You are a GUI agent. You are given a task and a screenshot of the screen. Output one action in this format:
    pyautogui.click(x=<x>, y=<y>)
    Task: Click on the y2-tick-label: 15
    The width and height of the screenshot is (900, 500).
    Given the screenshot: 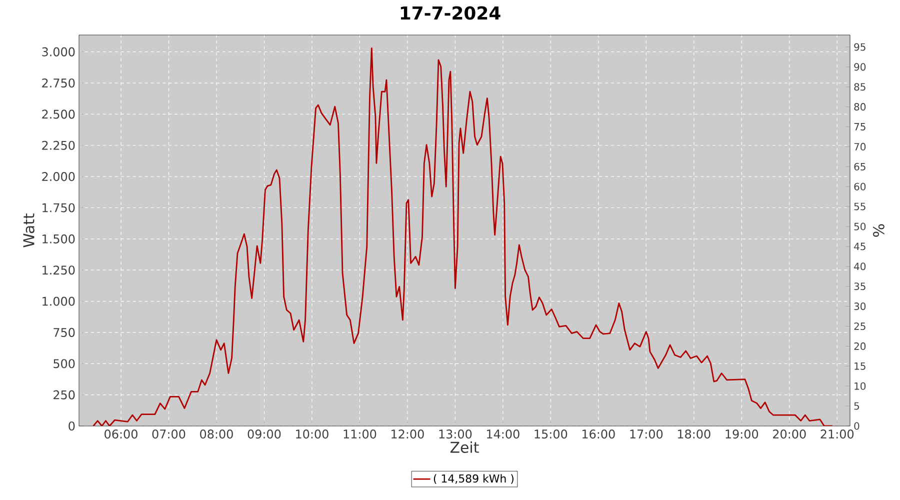 What is the action you would take?
    pyautogui.click(x=860, y=366)
    